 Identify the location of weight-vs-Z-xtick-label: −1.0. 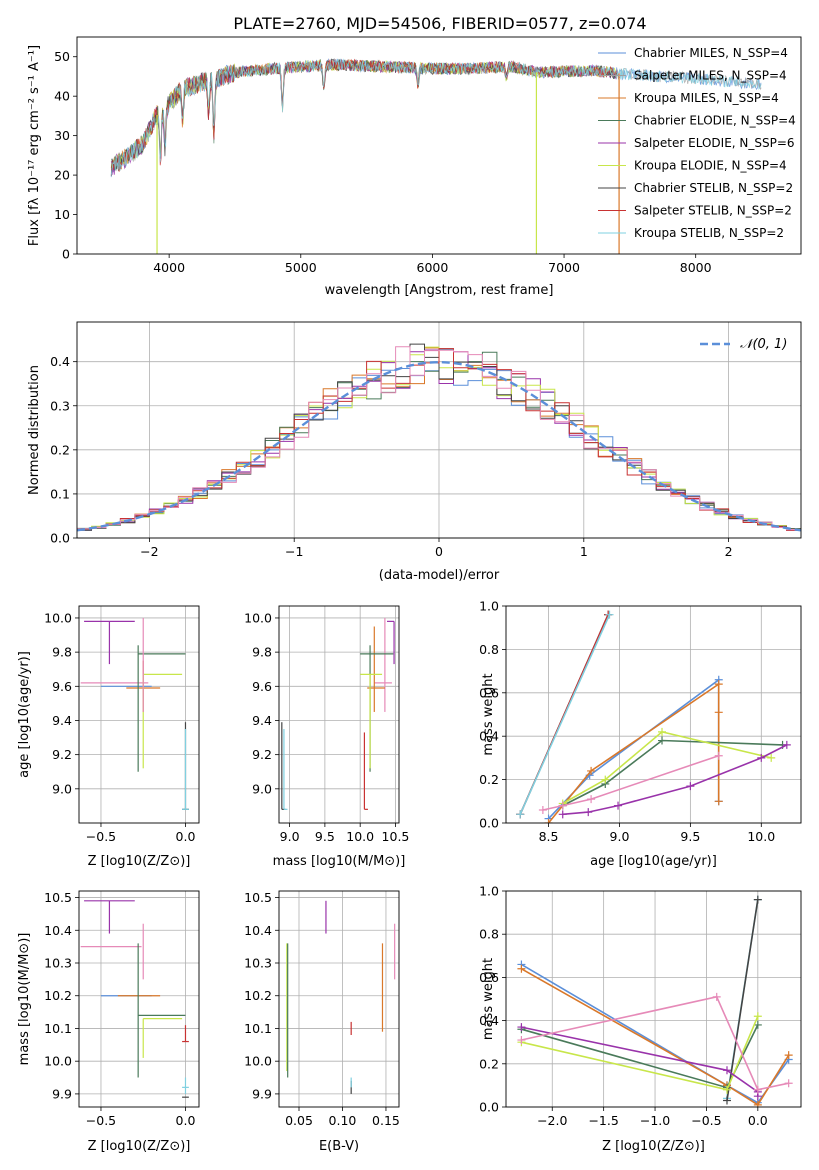
(655, 1120).